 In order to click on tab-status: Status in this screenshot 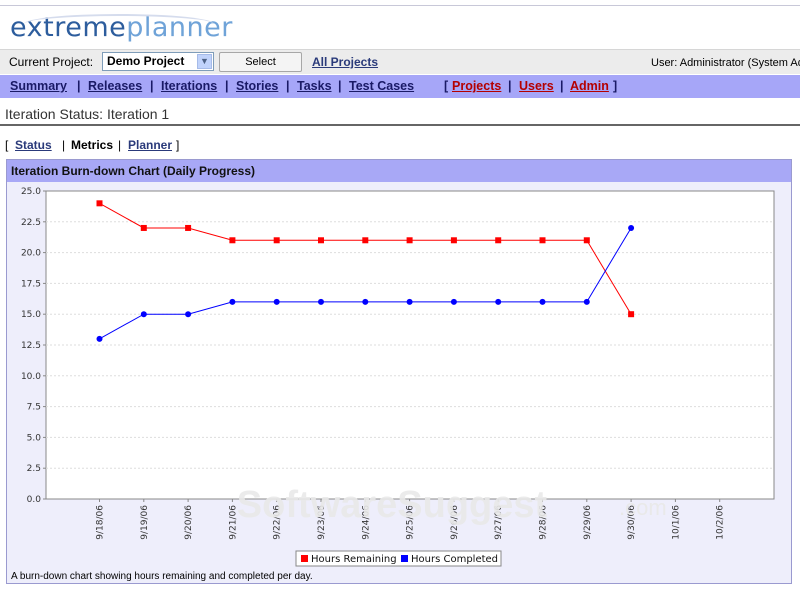, I will do `click(33, 145)`.